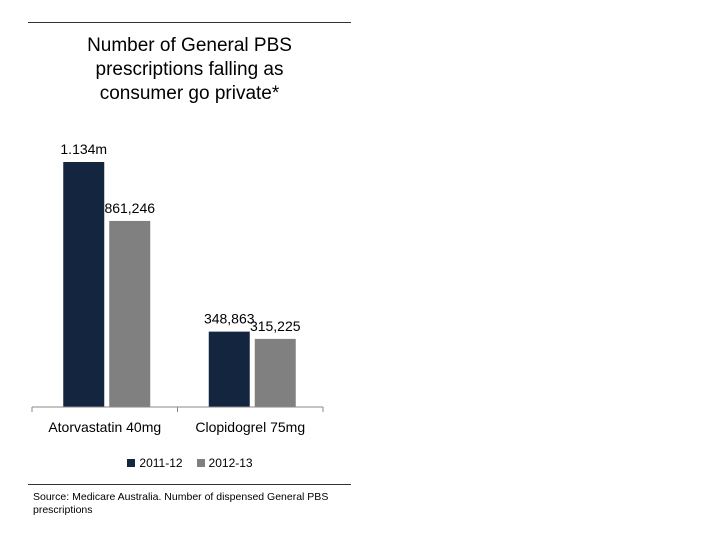  I want to click on data-label-2012-13-0: 861,246, so click(129, 208).